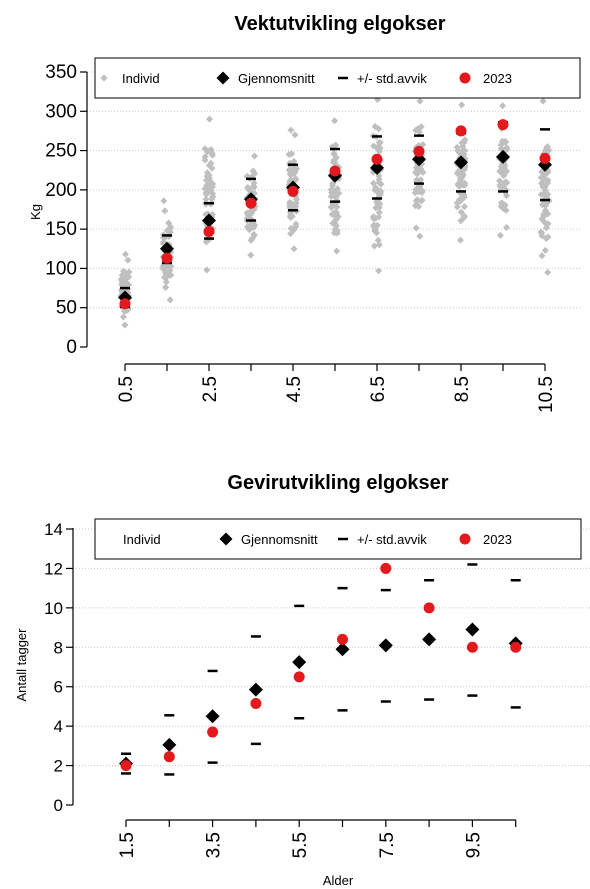 The height and width of the screenshot is (889, 590). I want to click on y-tick-label: 100, so click(61, 268).